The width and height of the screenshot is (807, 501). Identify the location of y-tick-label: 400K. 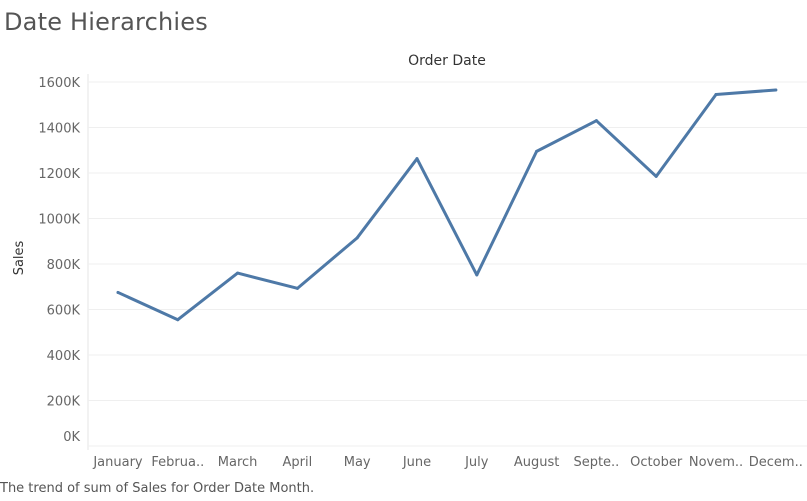
(64, 356).